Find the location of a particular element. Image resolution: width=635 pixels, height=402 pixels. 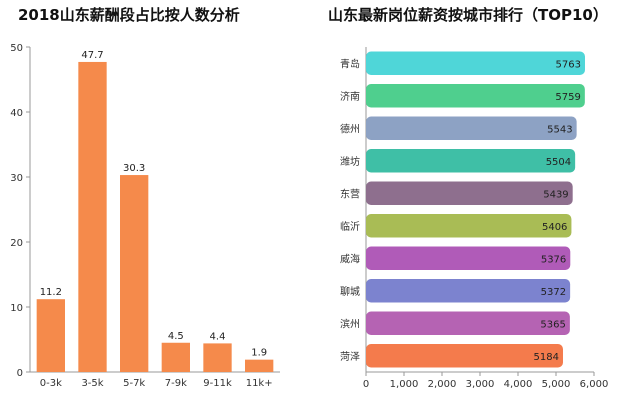

left-x-tick-label: 11k+ is located at coordinates (259, 383).